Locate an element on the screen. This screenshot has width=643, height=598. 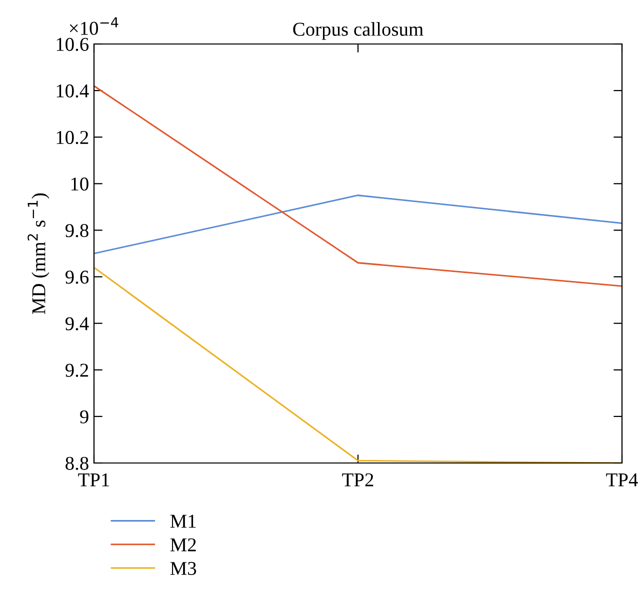
y-tick-label: 10.2 is located at coordinates (72, 137).